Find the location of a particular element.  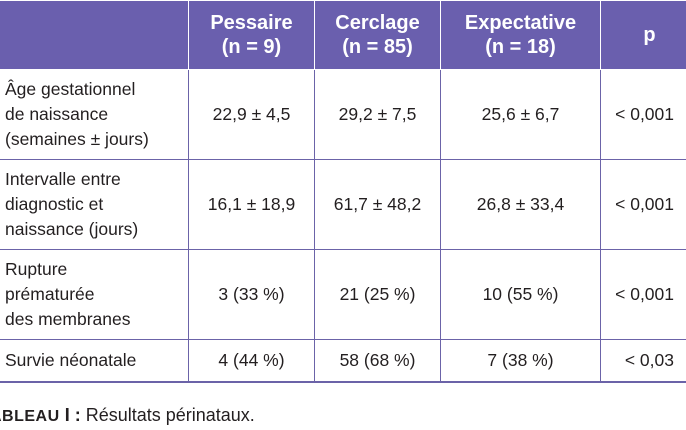

cell-cerclage: 58 (68 %) is located at coordinates (377, 361).